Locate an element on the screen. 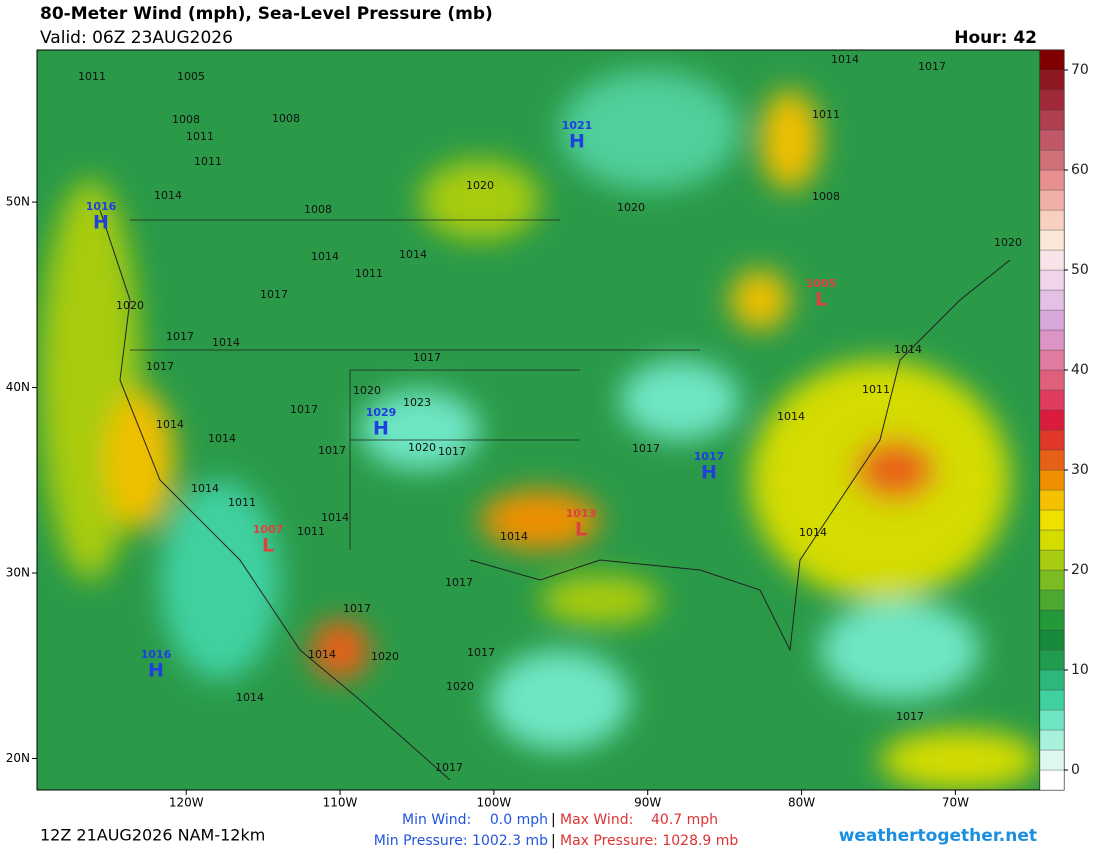 The image size is (1100, 854). min-wind-label: Min Wind: is located at coordinates (436, 820).